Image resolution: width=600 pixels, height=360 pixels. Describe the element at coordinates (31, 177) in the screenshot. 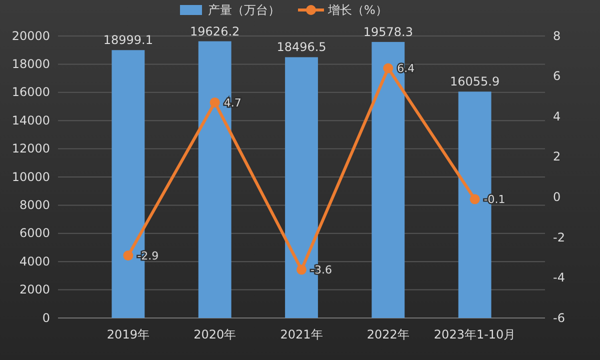

I see `y-tick-label: 10000` at that location.